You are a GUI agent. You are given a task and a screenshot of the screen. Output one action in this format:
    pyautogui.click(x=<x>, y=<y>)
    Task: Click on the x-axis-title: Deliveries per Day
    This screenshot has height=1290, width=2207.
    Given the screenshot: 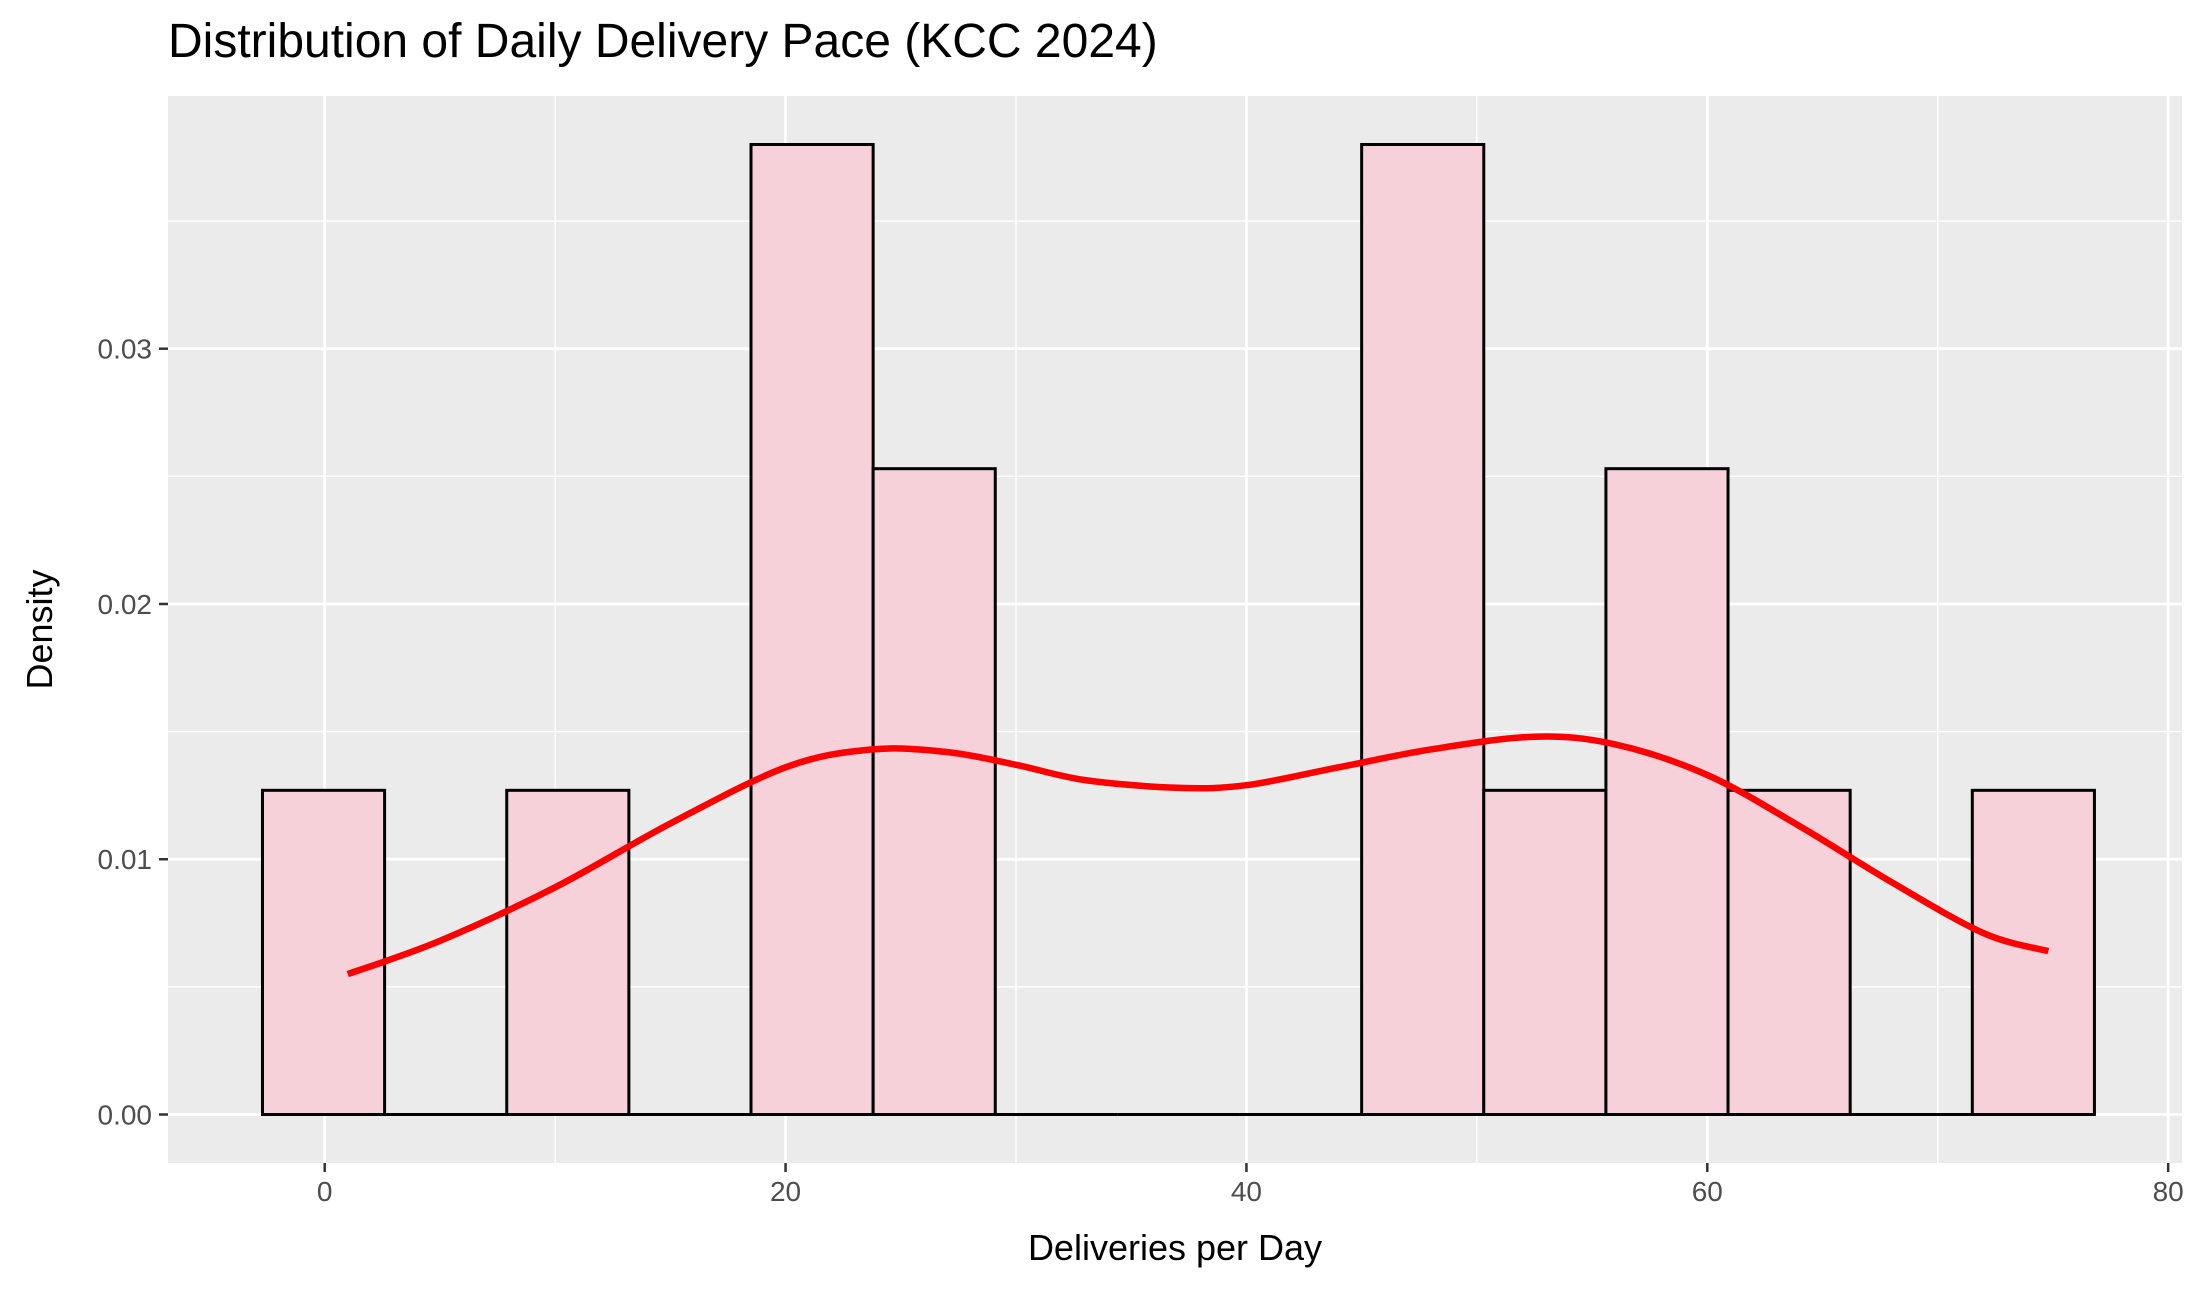 What is the action you would take?
    pyautogui.click(x=1175, y=1247)
    